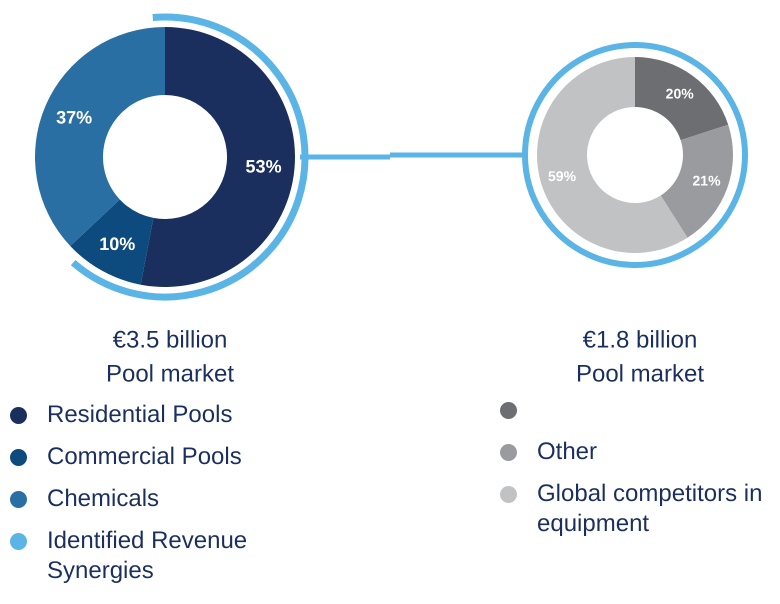 The height and width of the screenshot is (604, 780). Describe the element at coordinates (139, 415) in the screenshot. I see `legend-label: Residential Pools` at that location.